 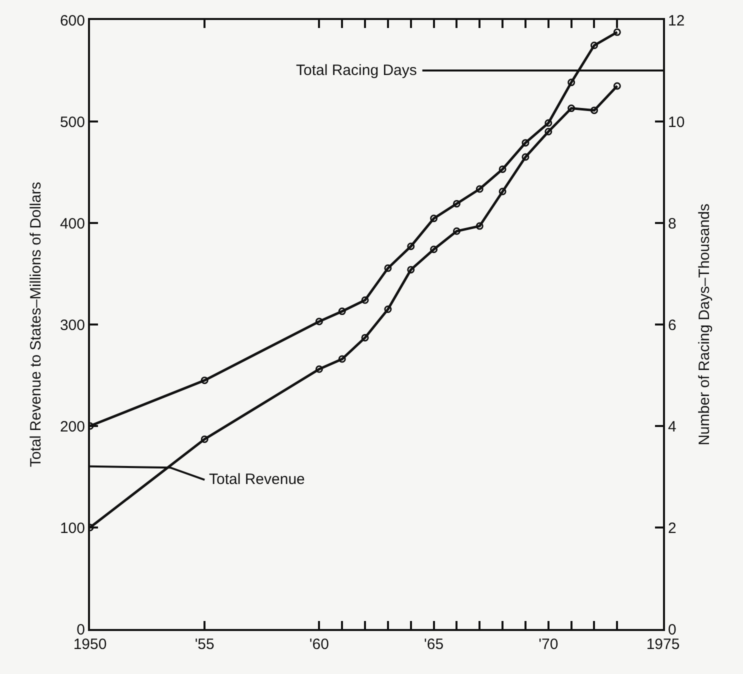 I want to click on y2-tick-label: 8, so click(x=672, y=223).